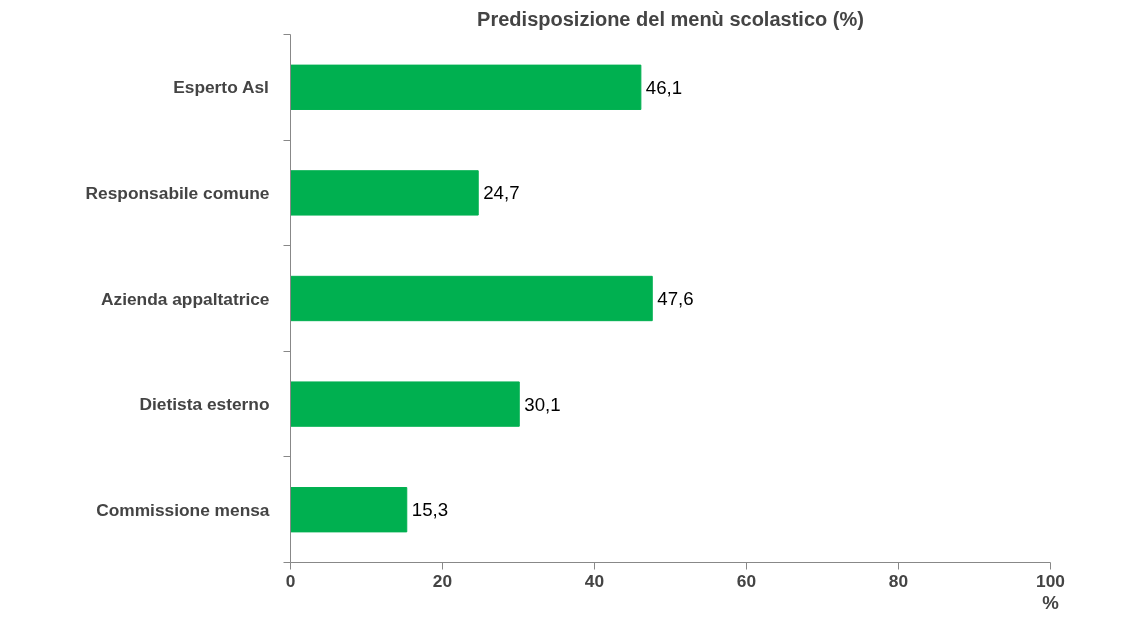  What do you see at coordinates (430, 510) in the screenshot?
I see `data-label: 15,3` at bounding box center [430, 510].